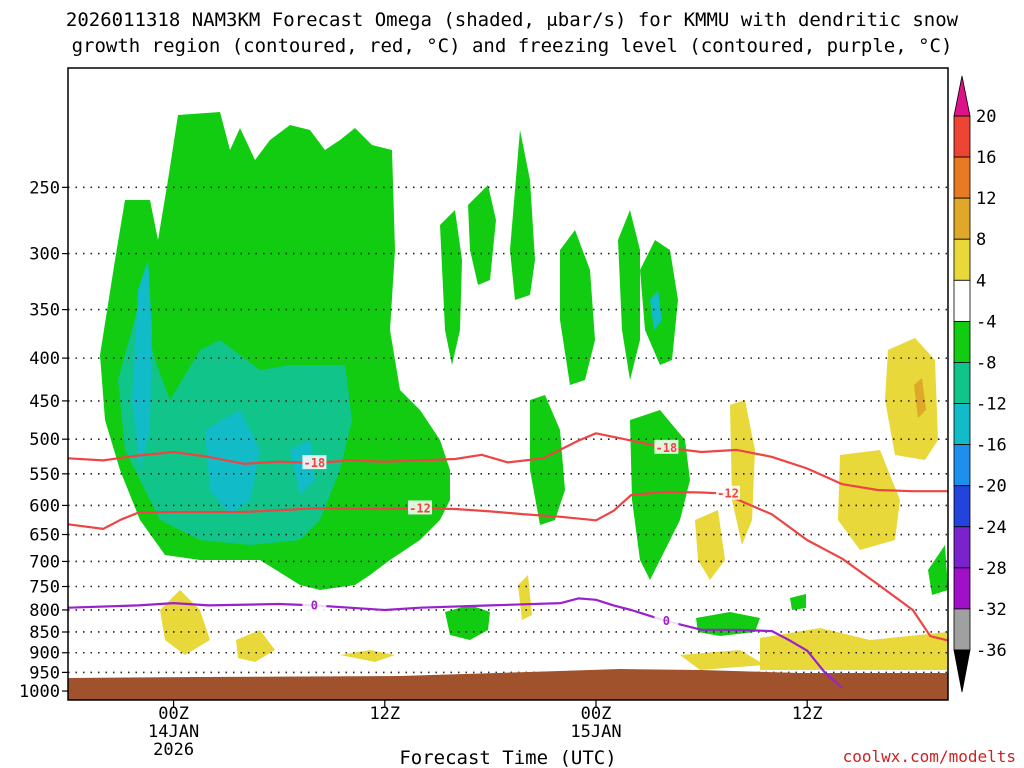  Describe the element at coordinates (807, 714) in the screenshot. I see `x-tick-label-3-1: 12Z` at that location.